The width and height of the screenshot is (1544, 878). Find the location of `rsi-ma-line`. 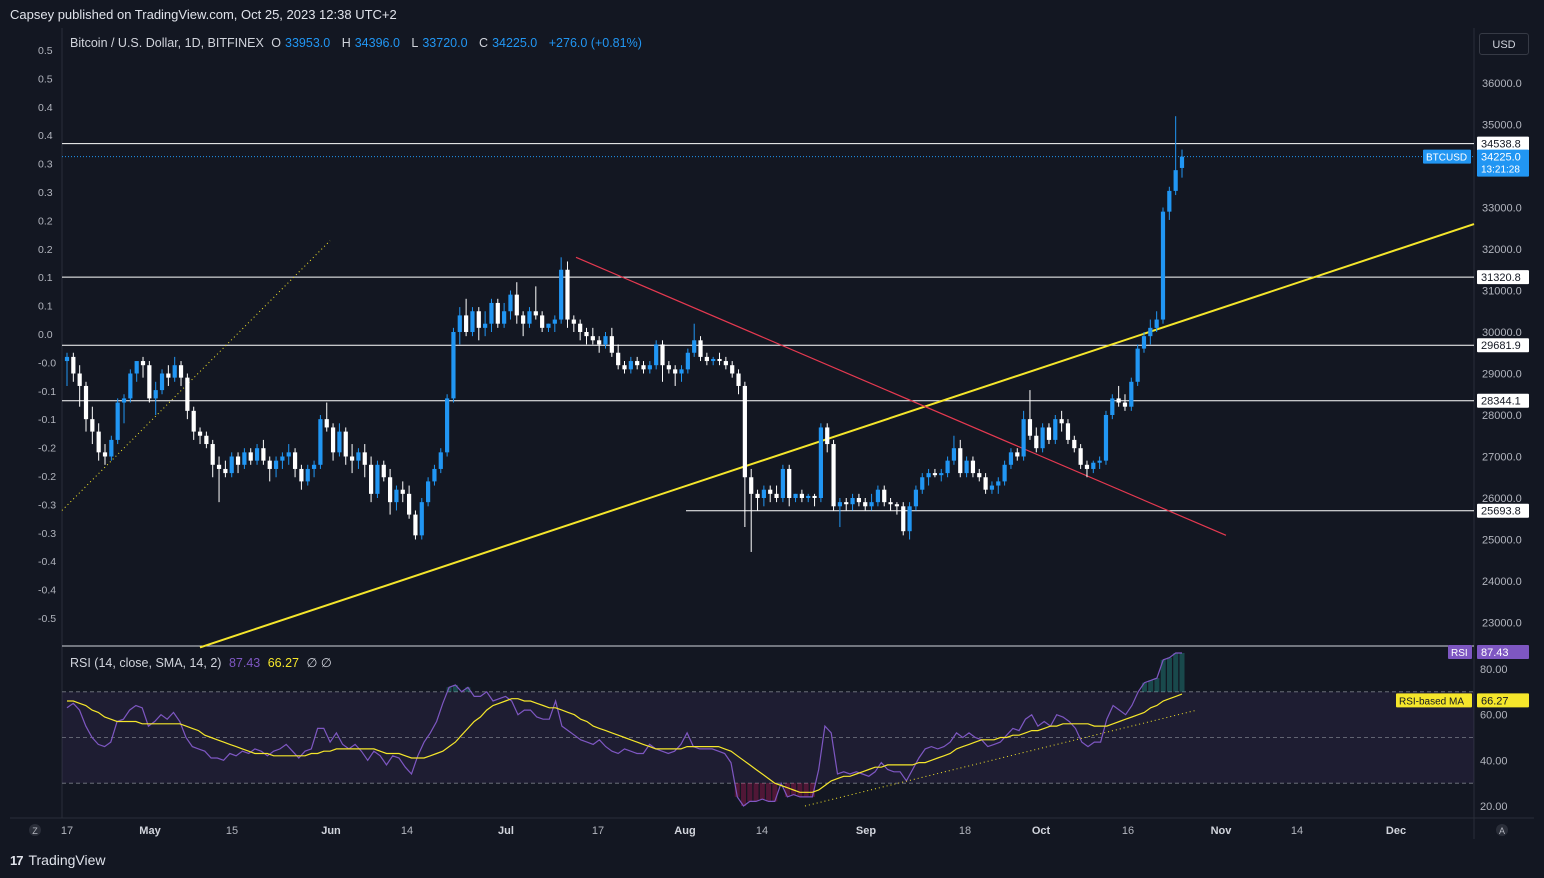

rsi-ma-line is located at coordinates (625, 743).